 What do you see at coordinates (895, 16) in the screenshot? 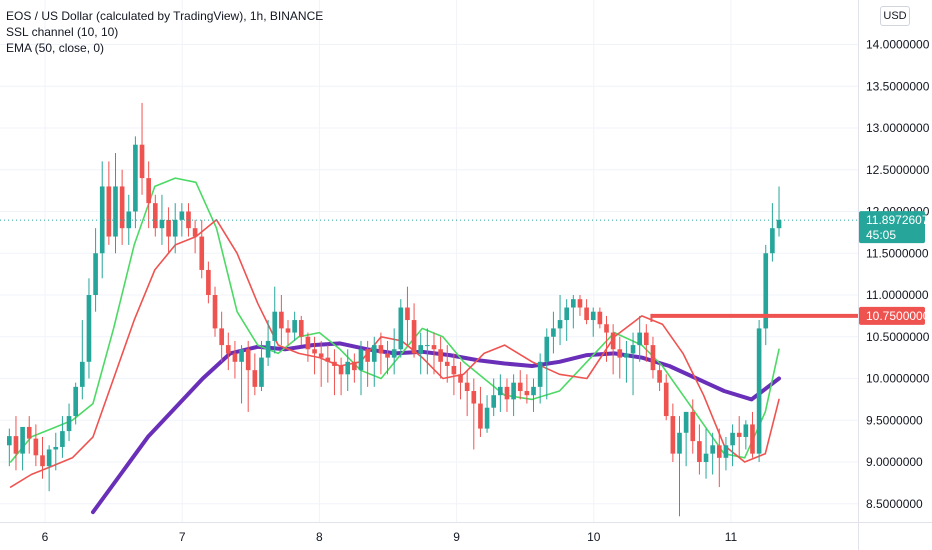
I see `currency-button: USD` at bounding box center [895, 16].